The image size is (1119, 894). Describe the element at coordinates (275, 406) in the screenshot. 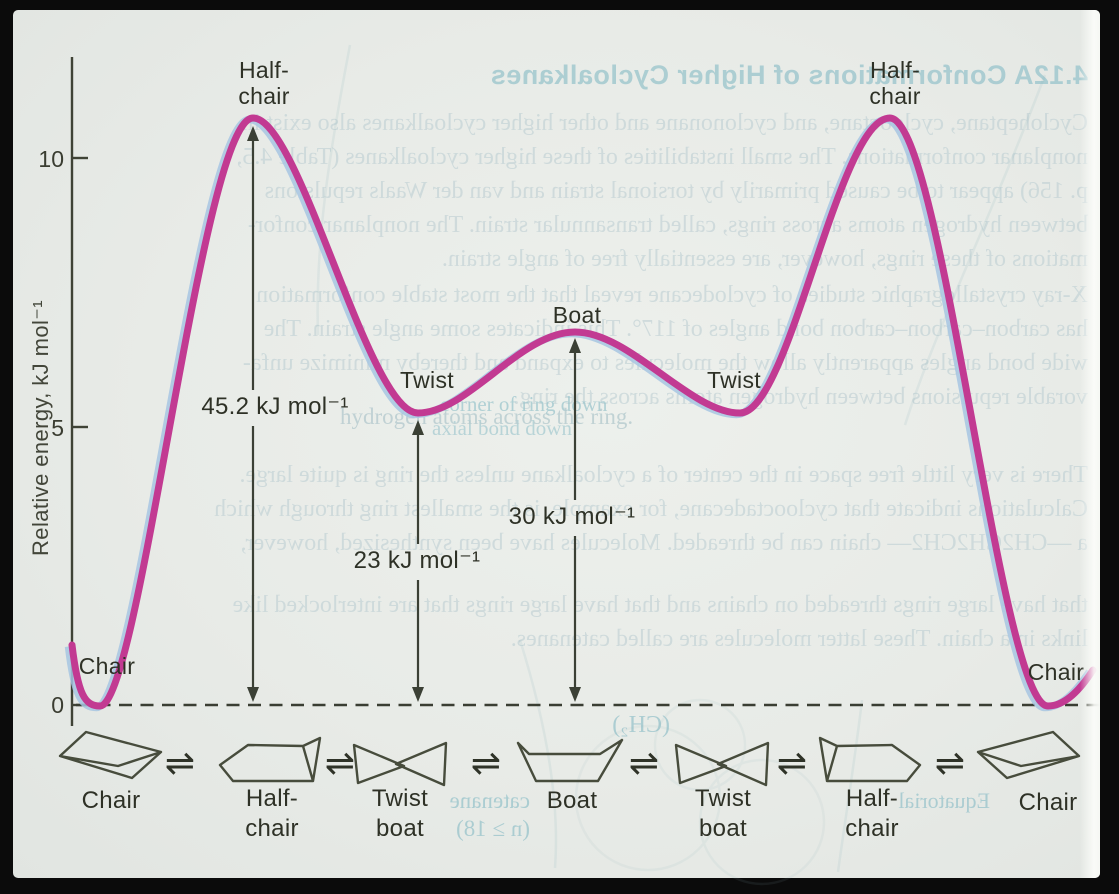

I see `energy-value-half-chair: 45.2 kJ mol⁻¹` at that location.